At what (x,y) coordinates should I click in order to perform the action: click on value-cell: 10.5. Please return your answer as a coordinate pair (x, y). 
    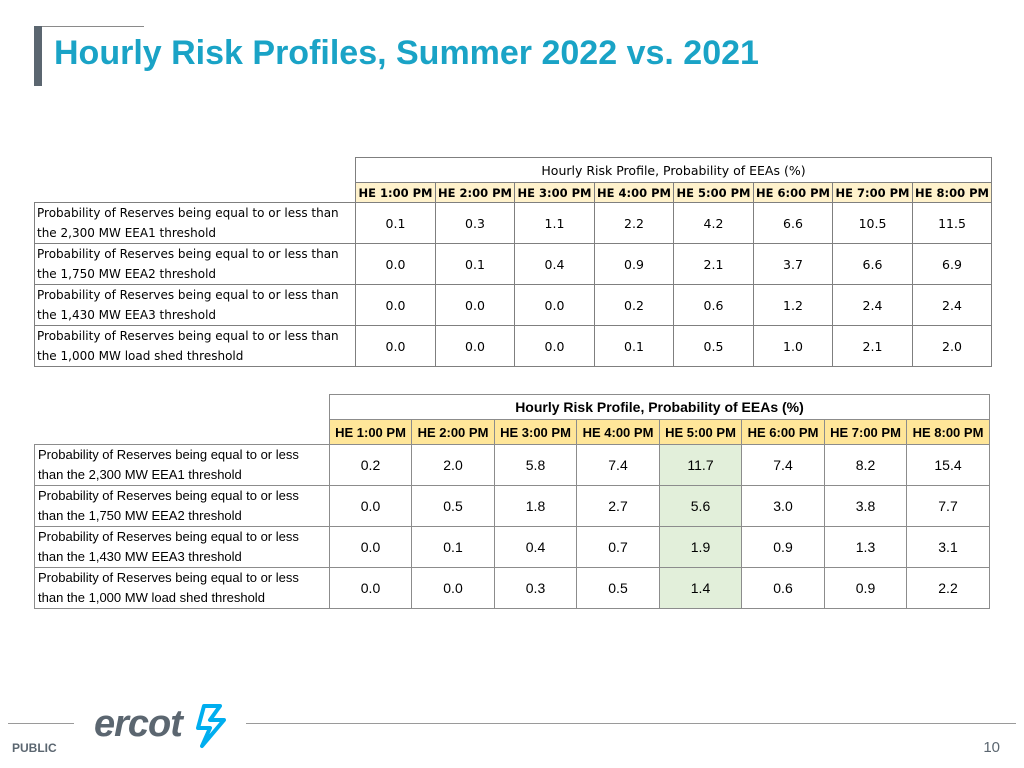
    Looking at the image, I should click on (872, 223).